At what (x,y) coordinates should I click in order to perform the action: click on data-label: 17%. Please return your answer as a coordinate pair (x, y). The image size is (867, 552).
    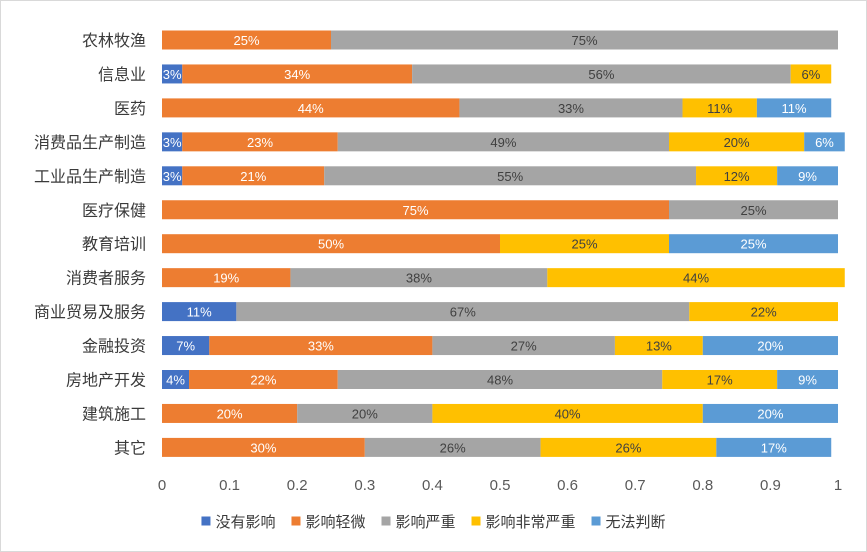
    Looking at the image, I should click on (774, 447).